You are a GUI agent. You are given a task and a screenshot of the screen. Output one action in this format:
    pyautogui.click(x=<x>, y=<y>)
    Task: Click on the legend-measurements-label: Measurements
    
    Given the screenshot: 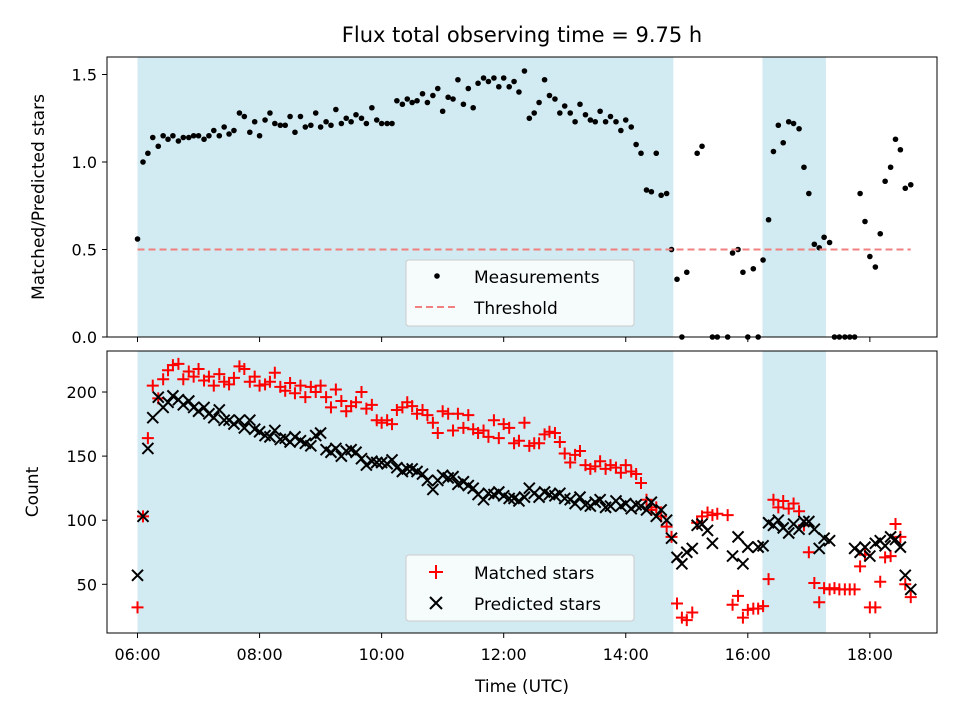 What is the action you would take?
    pyautogui.click(x=537, y=278)
    